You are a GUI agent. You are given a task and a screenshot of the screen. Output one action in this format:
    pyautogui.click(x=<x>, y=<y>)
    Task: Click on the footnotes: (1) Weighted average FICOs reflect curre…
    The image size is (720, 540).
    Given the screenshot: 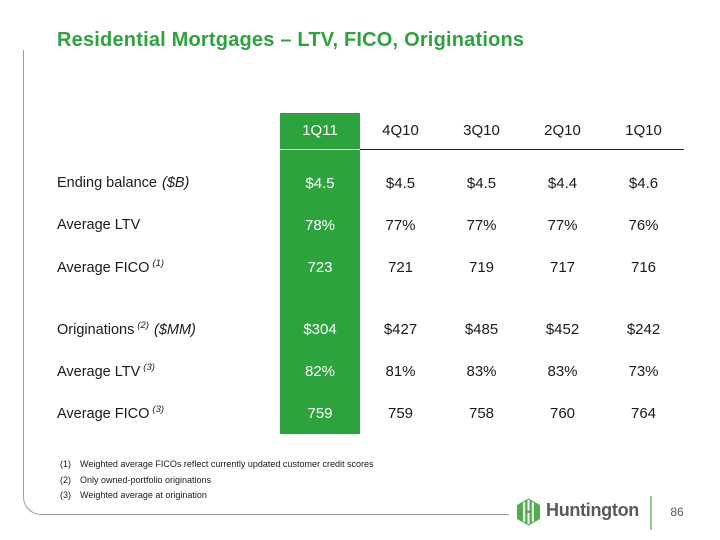 What is the action you would take?
    pyautogui.click(x=216, y=480)
    